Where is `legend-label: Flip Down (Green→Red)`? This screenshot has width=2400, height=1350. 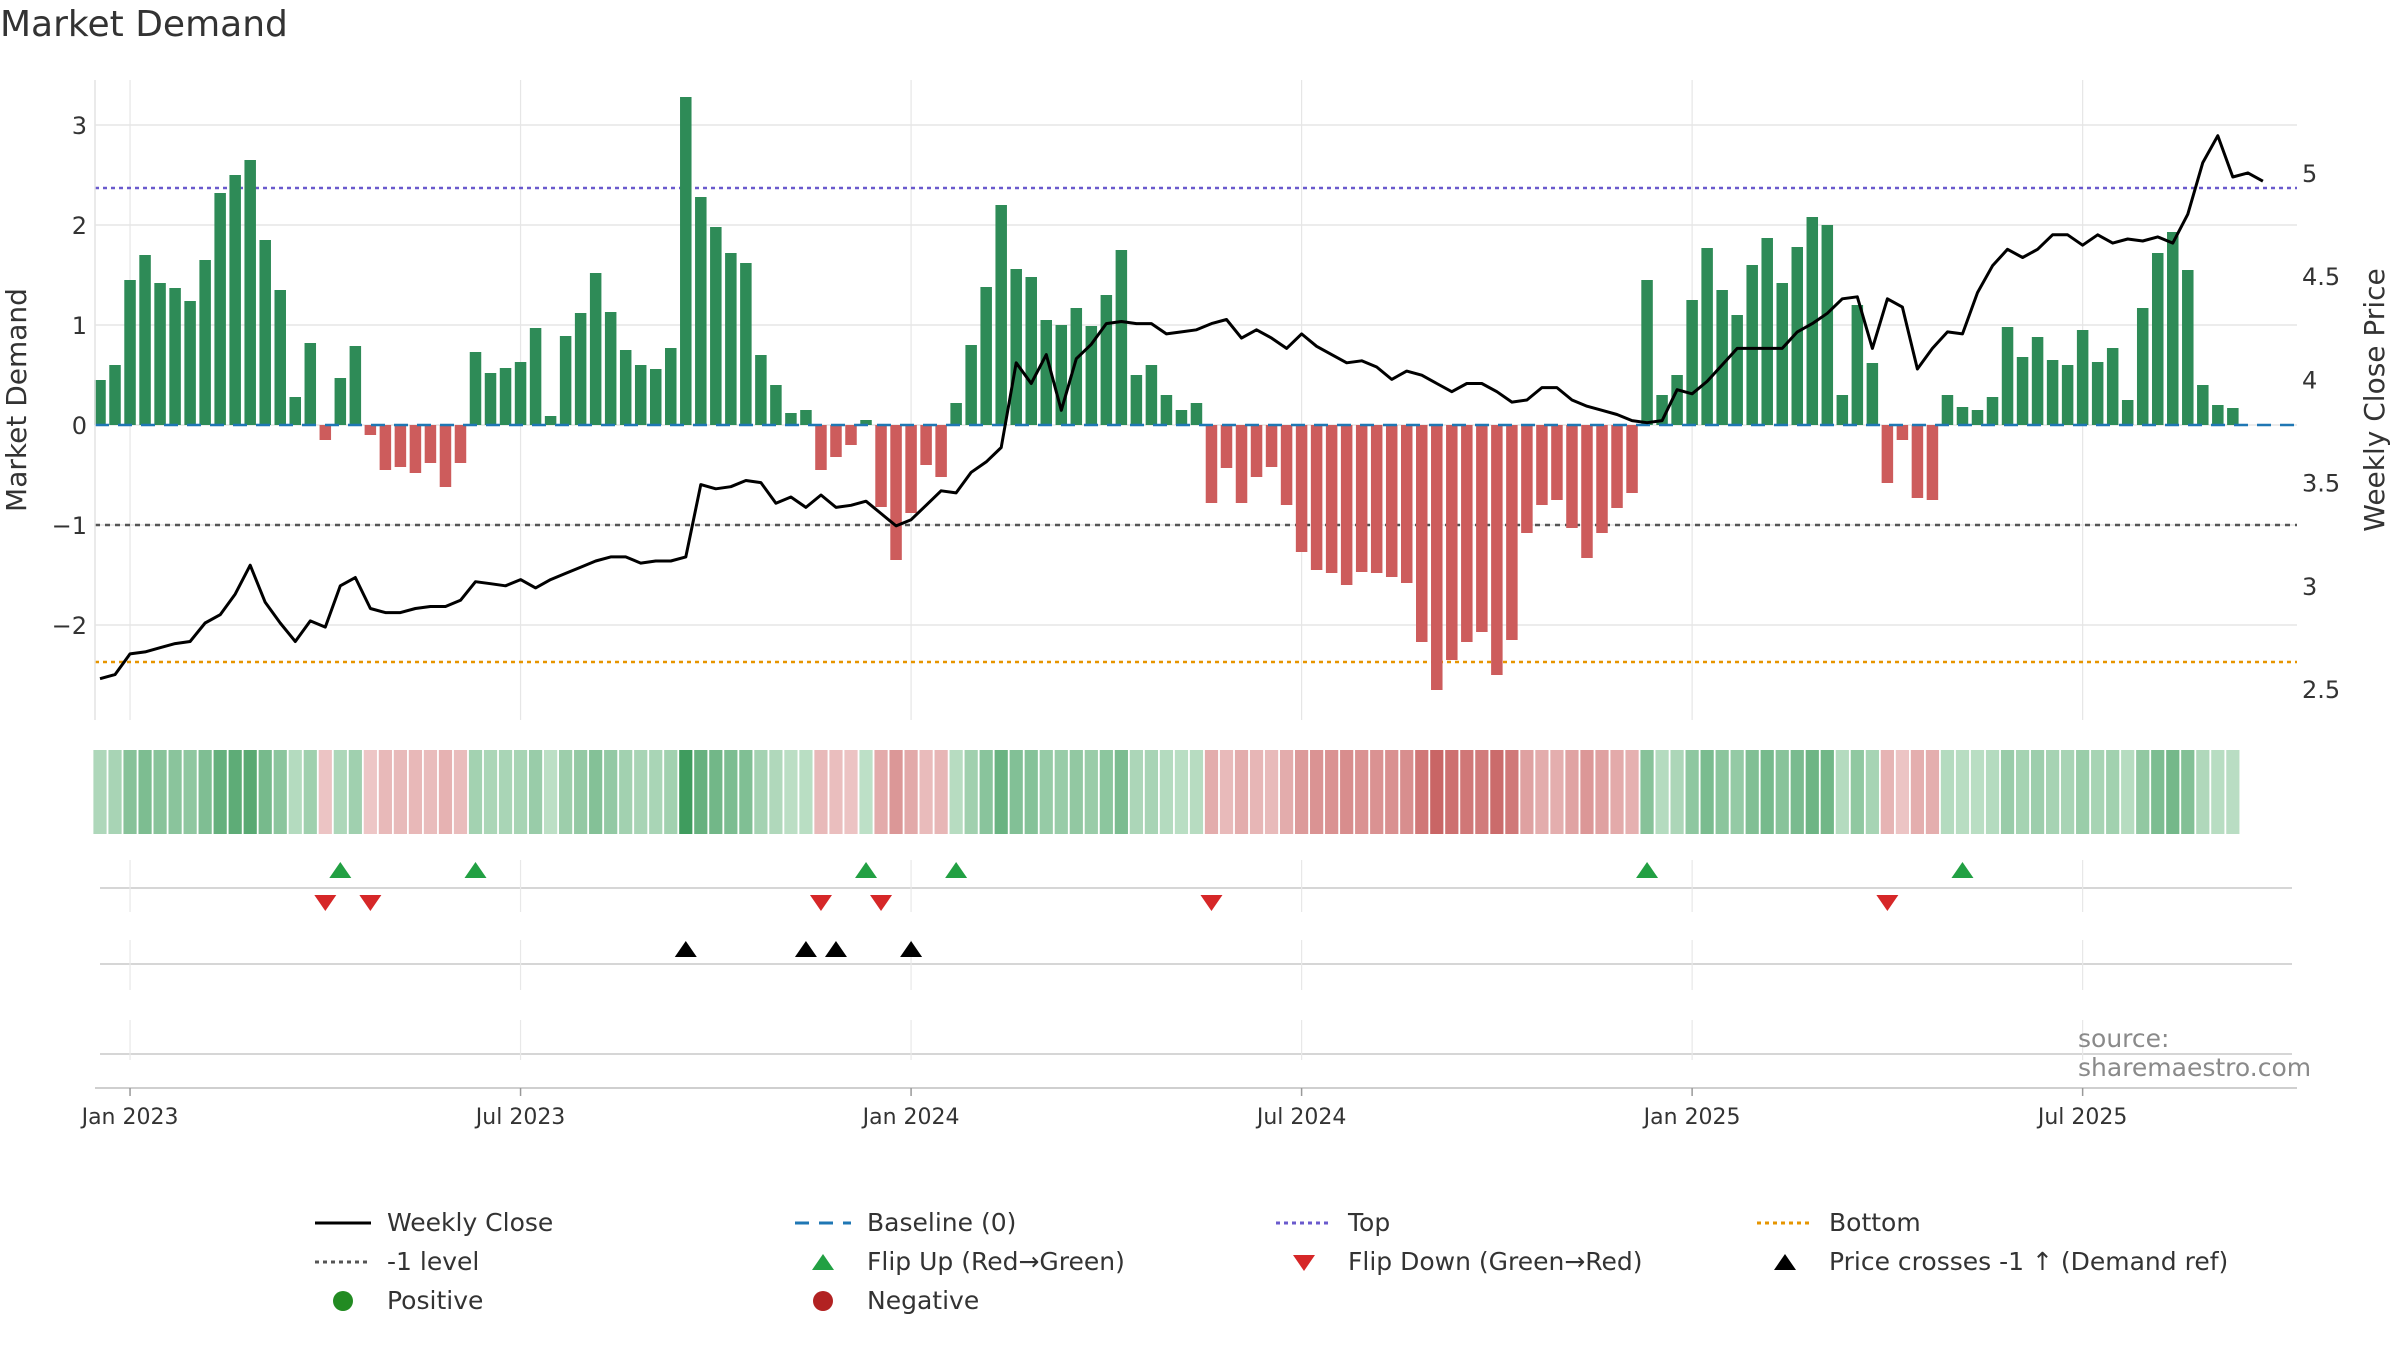
legend-label: Flip Down (Green→Red) is located at coordinates (1495, 1261).